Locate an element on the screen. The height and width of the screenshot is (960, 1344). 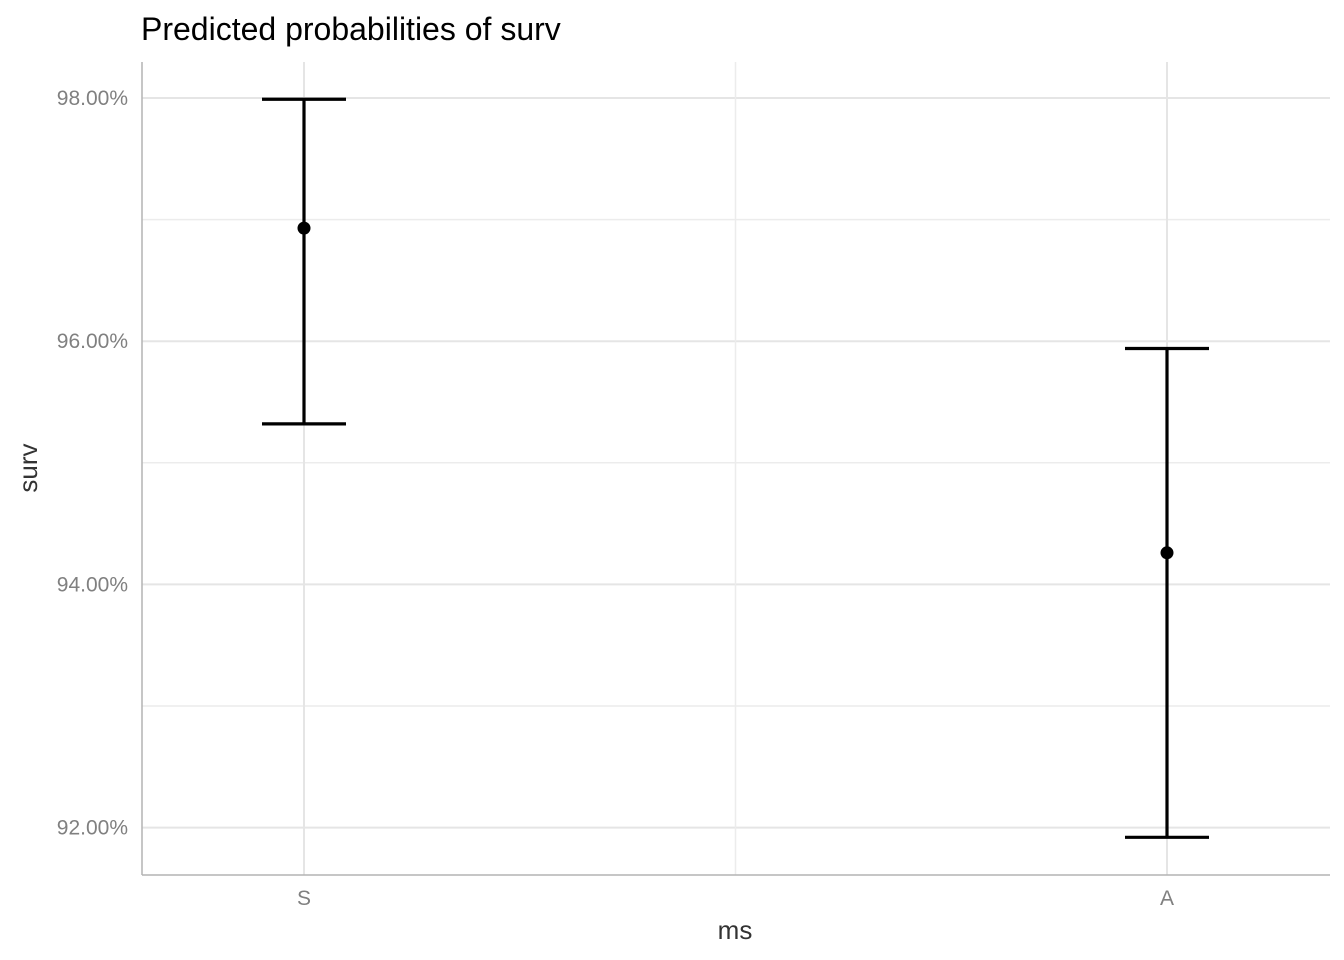
chart-title: Predicted probabilities of surv is located at coordinates (351, 29).